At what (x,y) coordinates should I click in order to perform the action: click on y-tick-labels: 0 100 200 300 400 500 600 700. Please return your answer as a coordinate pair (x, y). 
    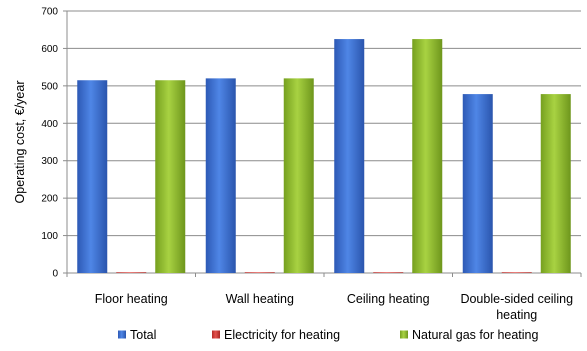
    Looking at the image, I should click on (49, 143).